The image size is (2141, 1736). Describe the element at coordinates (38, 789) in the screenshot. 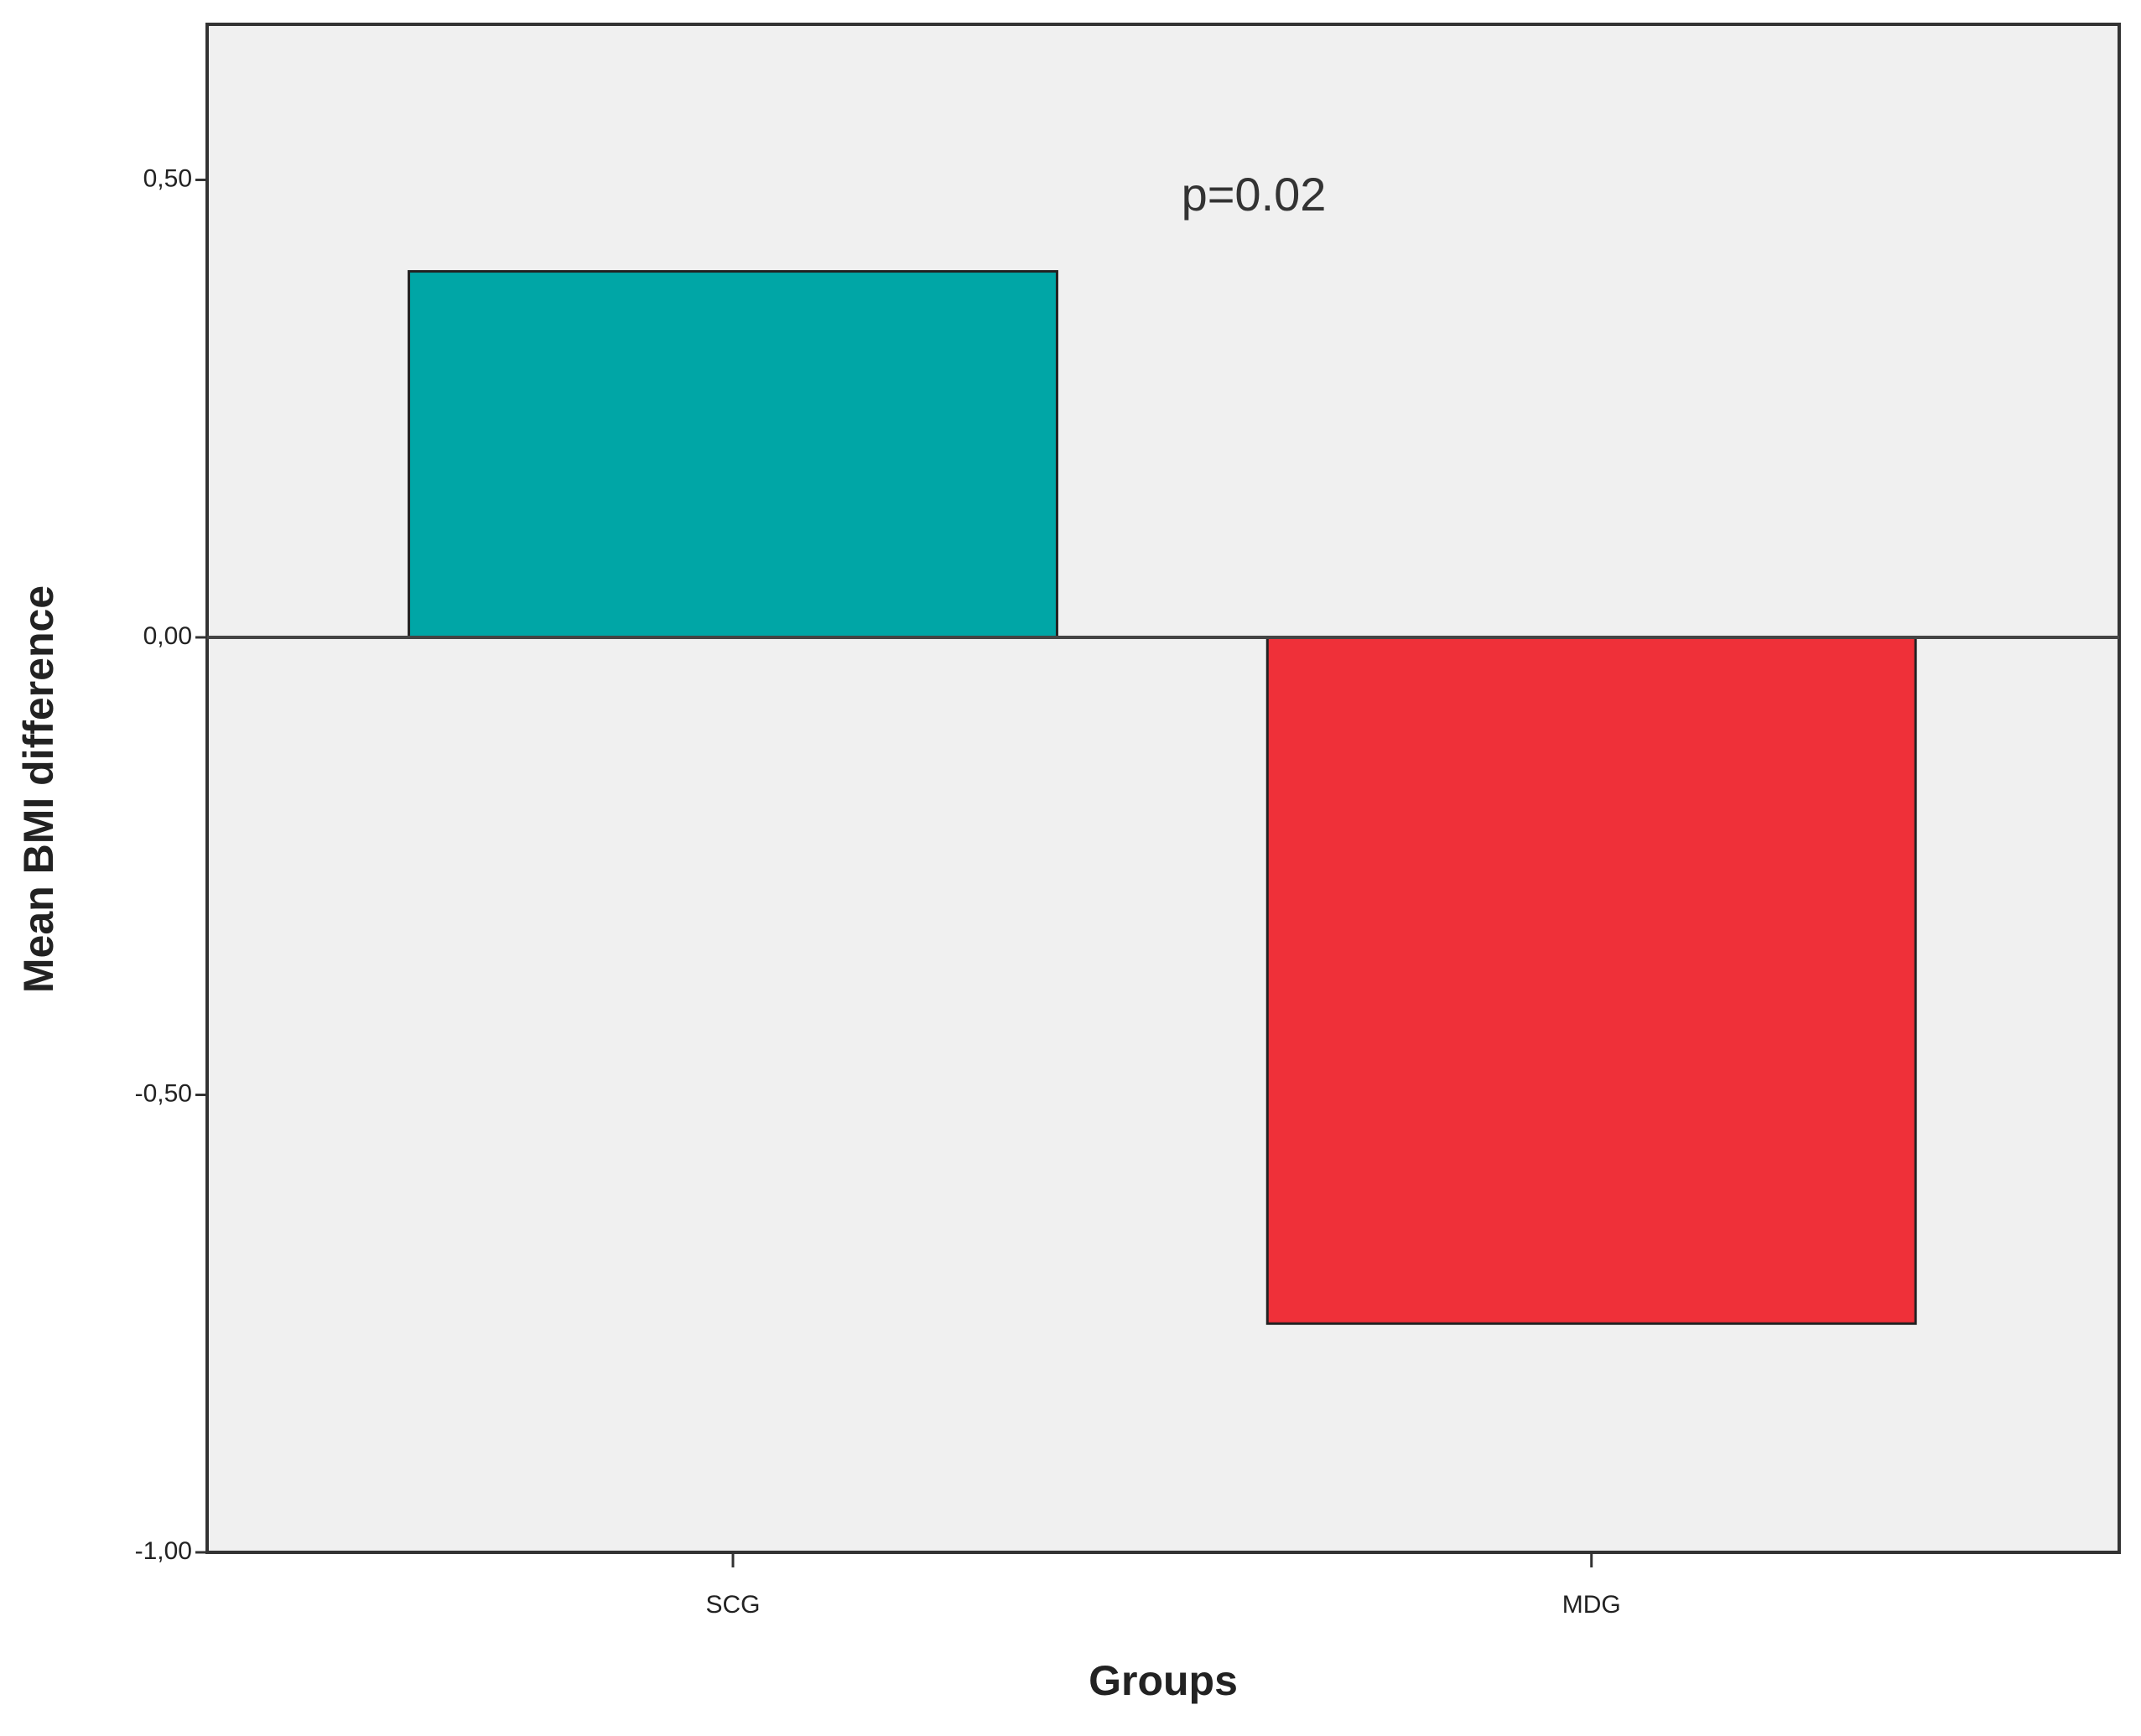

I see `y-axis-title: Mean BMI difference` at that location.